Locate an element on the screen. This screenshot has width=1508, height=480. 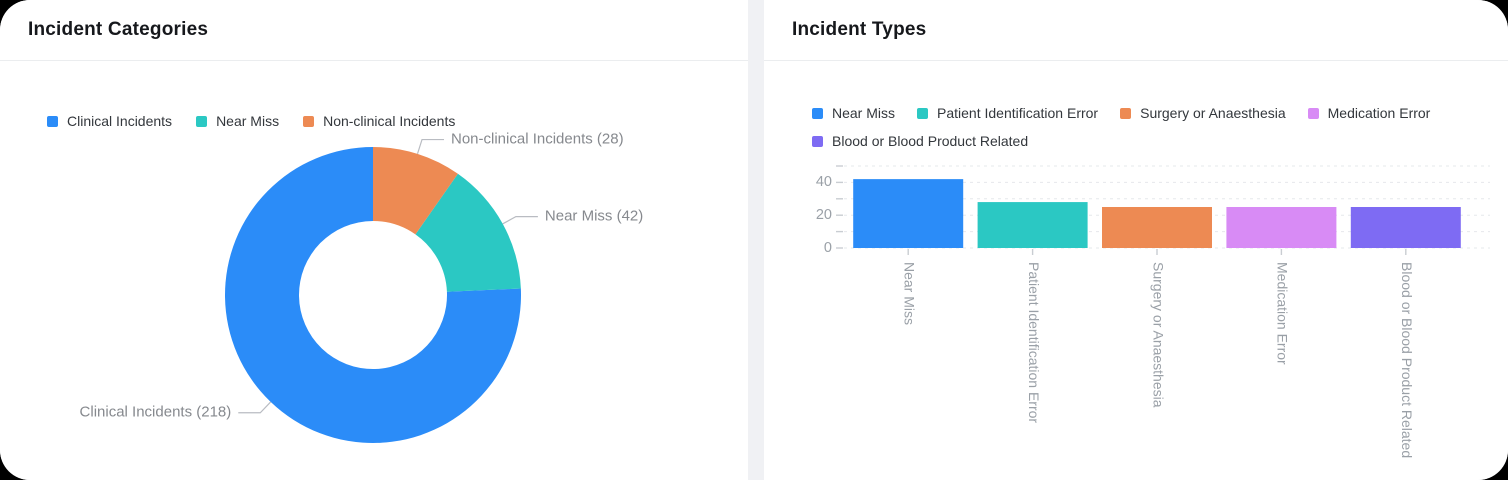
legend-item-label: Surgery or Anaesthesia is located at coordinates (1213, 113).